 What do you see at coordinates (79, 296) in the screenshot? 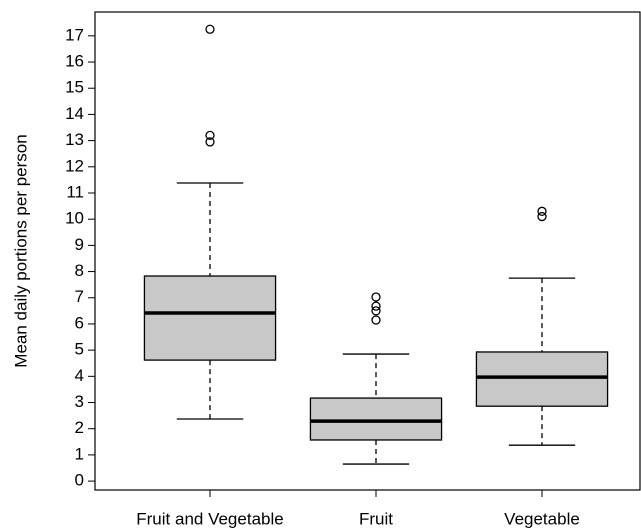
I see `y-tick-label: 7` at bounding box center [79, 296].